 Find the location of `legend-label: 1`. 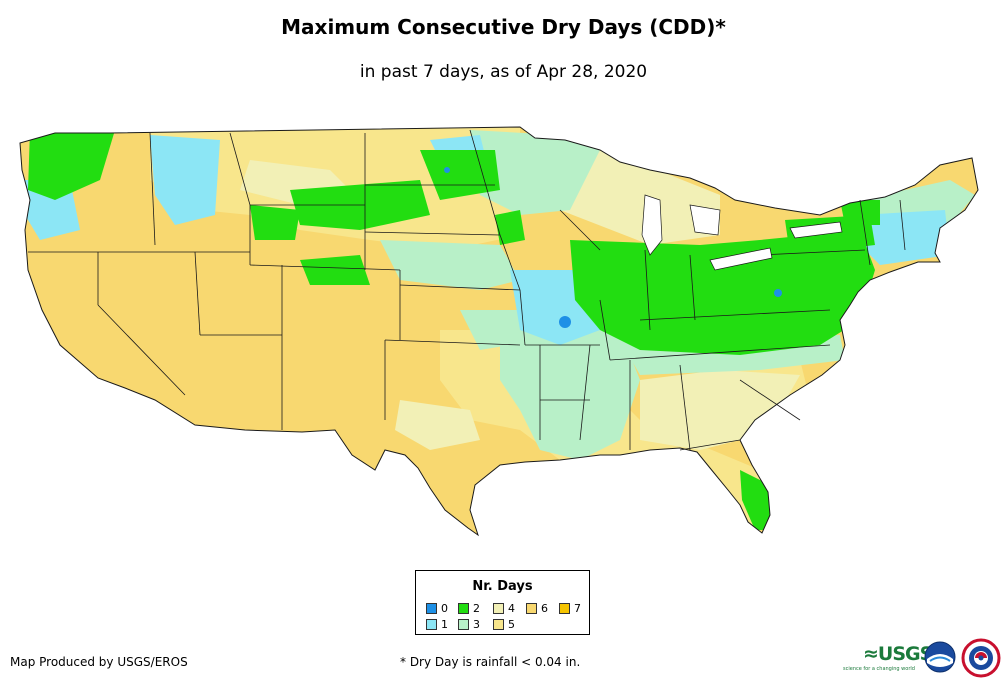

legend-label: 1 is located at coordinates (444, 624).